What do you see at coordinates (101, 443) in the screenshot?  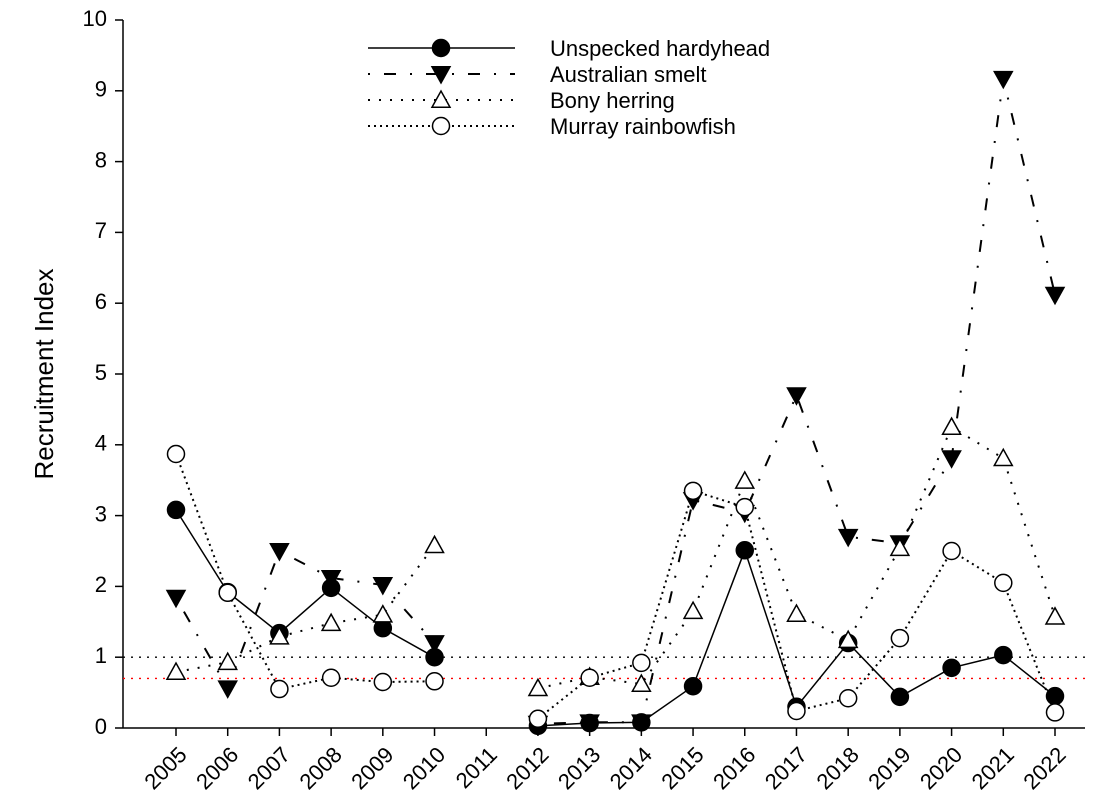 I see `y-tick-label: 4` at bounding box center [101, 443].